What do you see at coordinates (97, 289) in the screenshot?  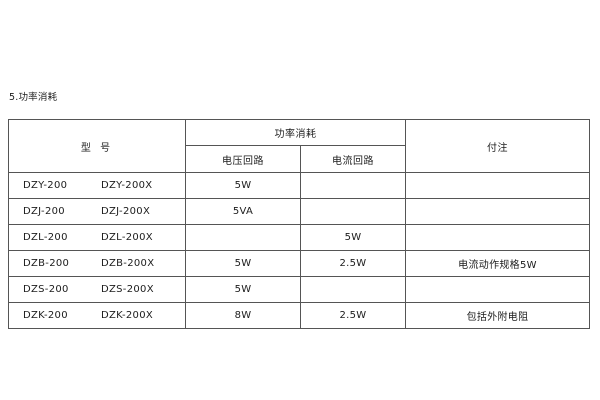 I see `cell-model: DZS-200 DZS-200X` at bounding box center [97, 289].